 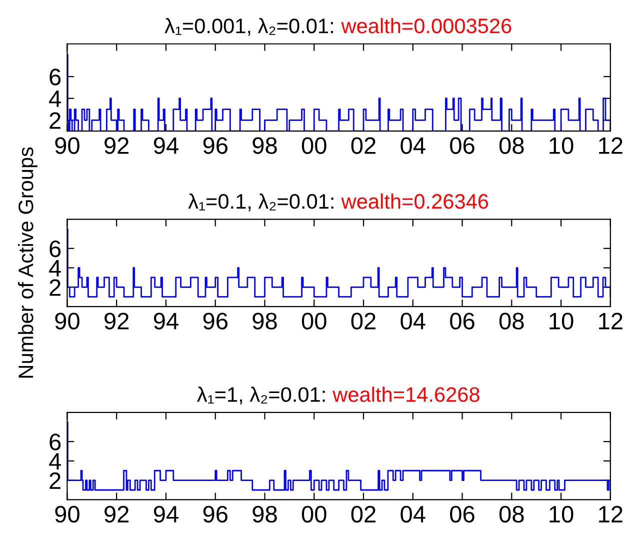 I want to click on chart-title: λ₁=0.001, λ₂=0.01:, so click(x=248, y=27).